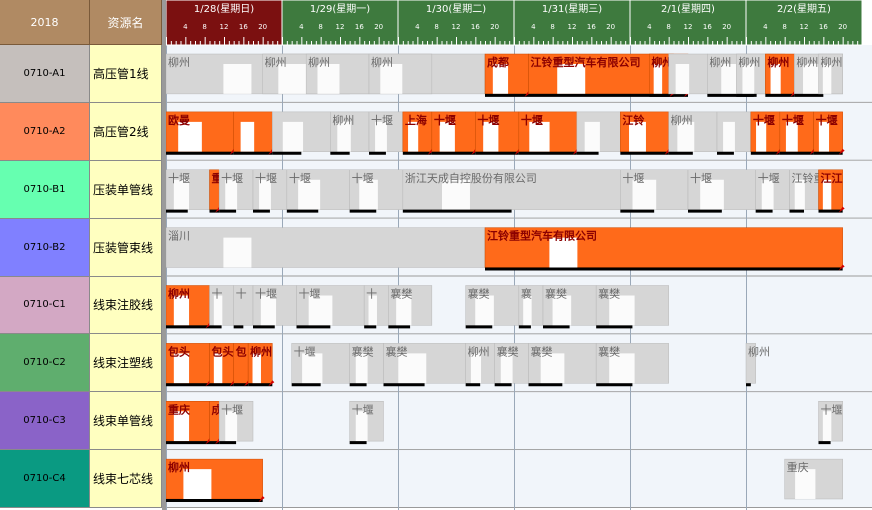  I want to click on hour-tick-label: 12, so click(340, 27).